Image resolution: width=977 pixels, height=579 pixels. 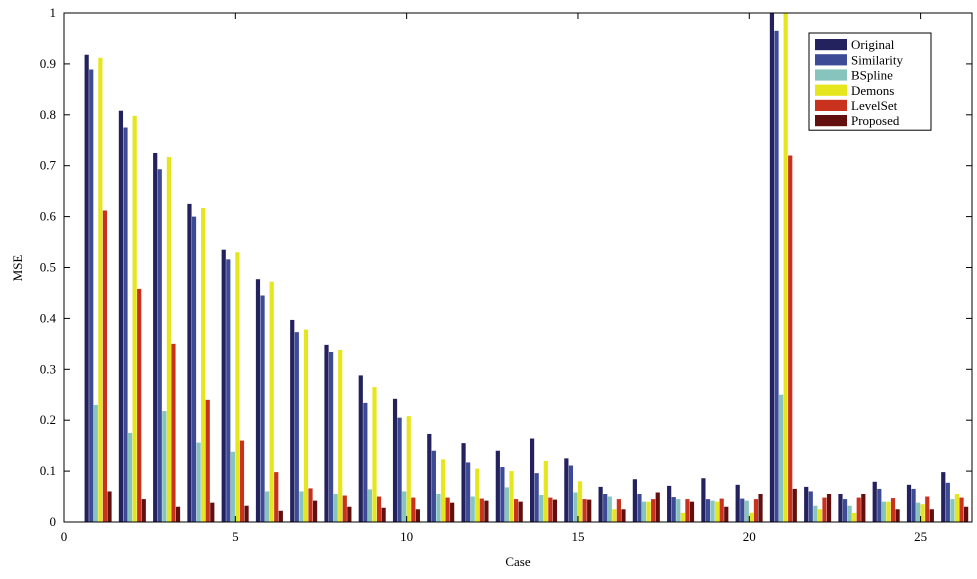 What do you see at coordinates (872, 90) in the screenshot?
I see `legend-label-demons: Demons` at bounding box center [872, 90].